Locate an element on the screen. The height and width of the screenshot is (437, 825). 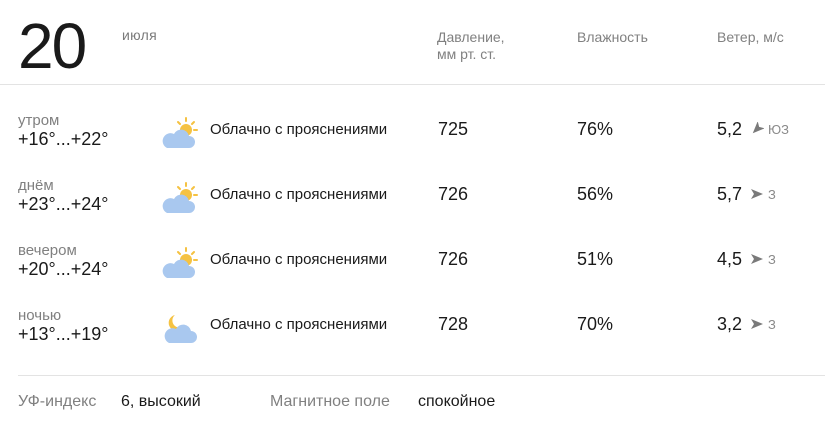
magnetic-field-label: Магнитное поле is located at coordinates (330, 401).